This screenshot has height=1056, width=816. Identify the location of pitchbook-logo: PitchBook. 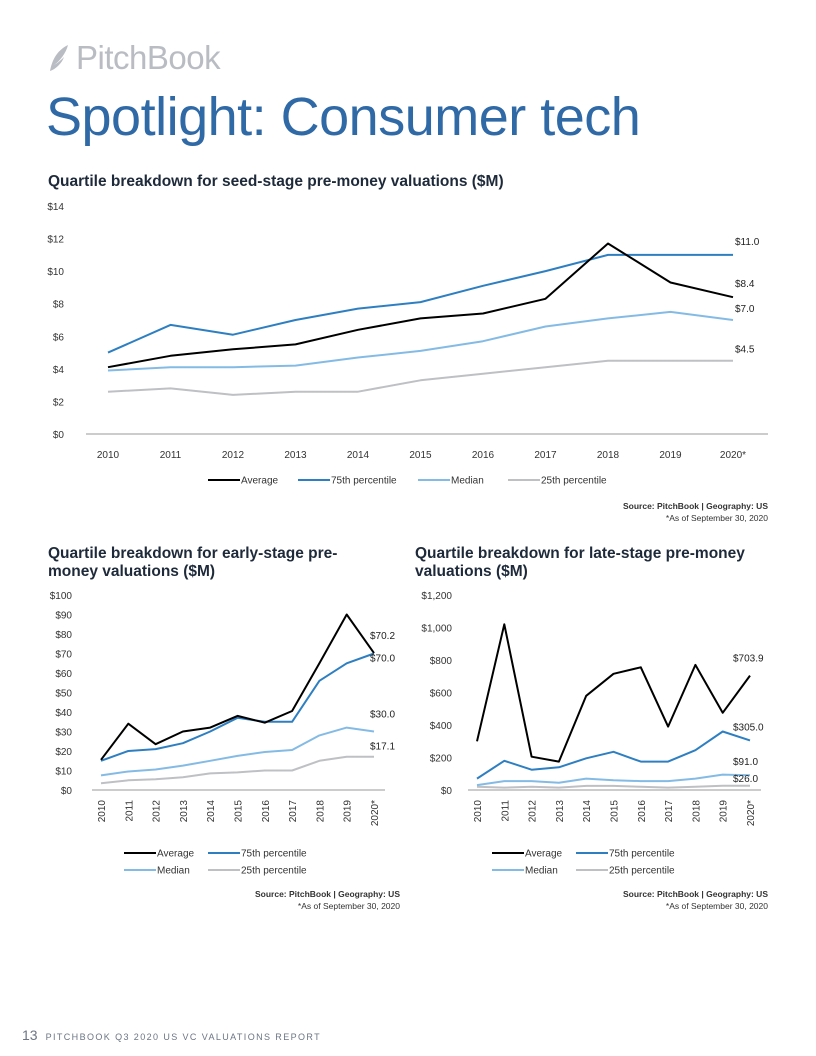
(133, 57).